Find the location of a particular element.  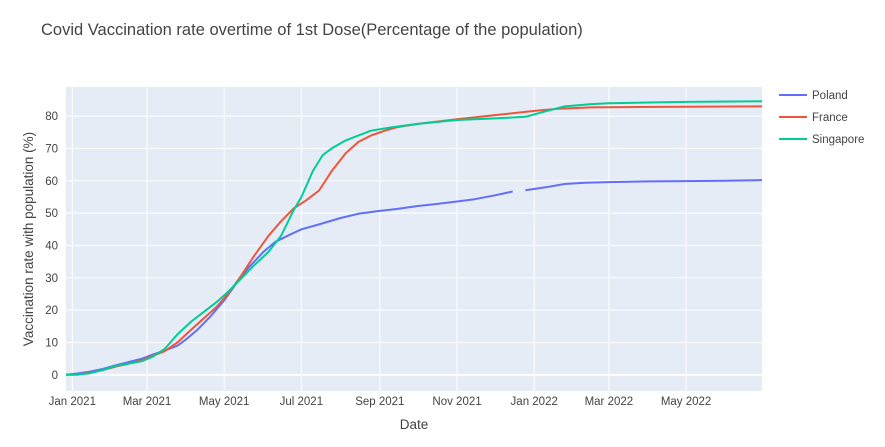

legend-item-poland: Poland is located at coordinates (813, 96).